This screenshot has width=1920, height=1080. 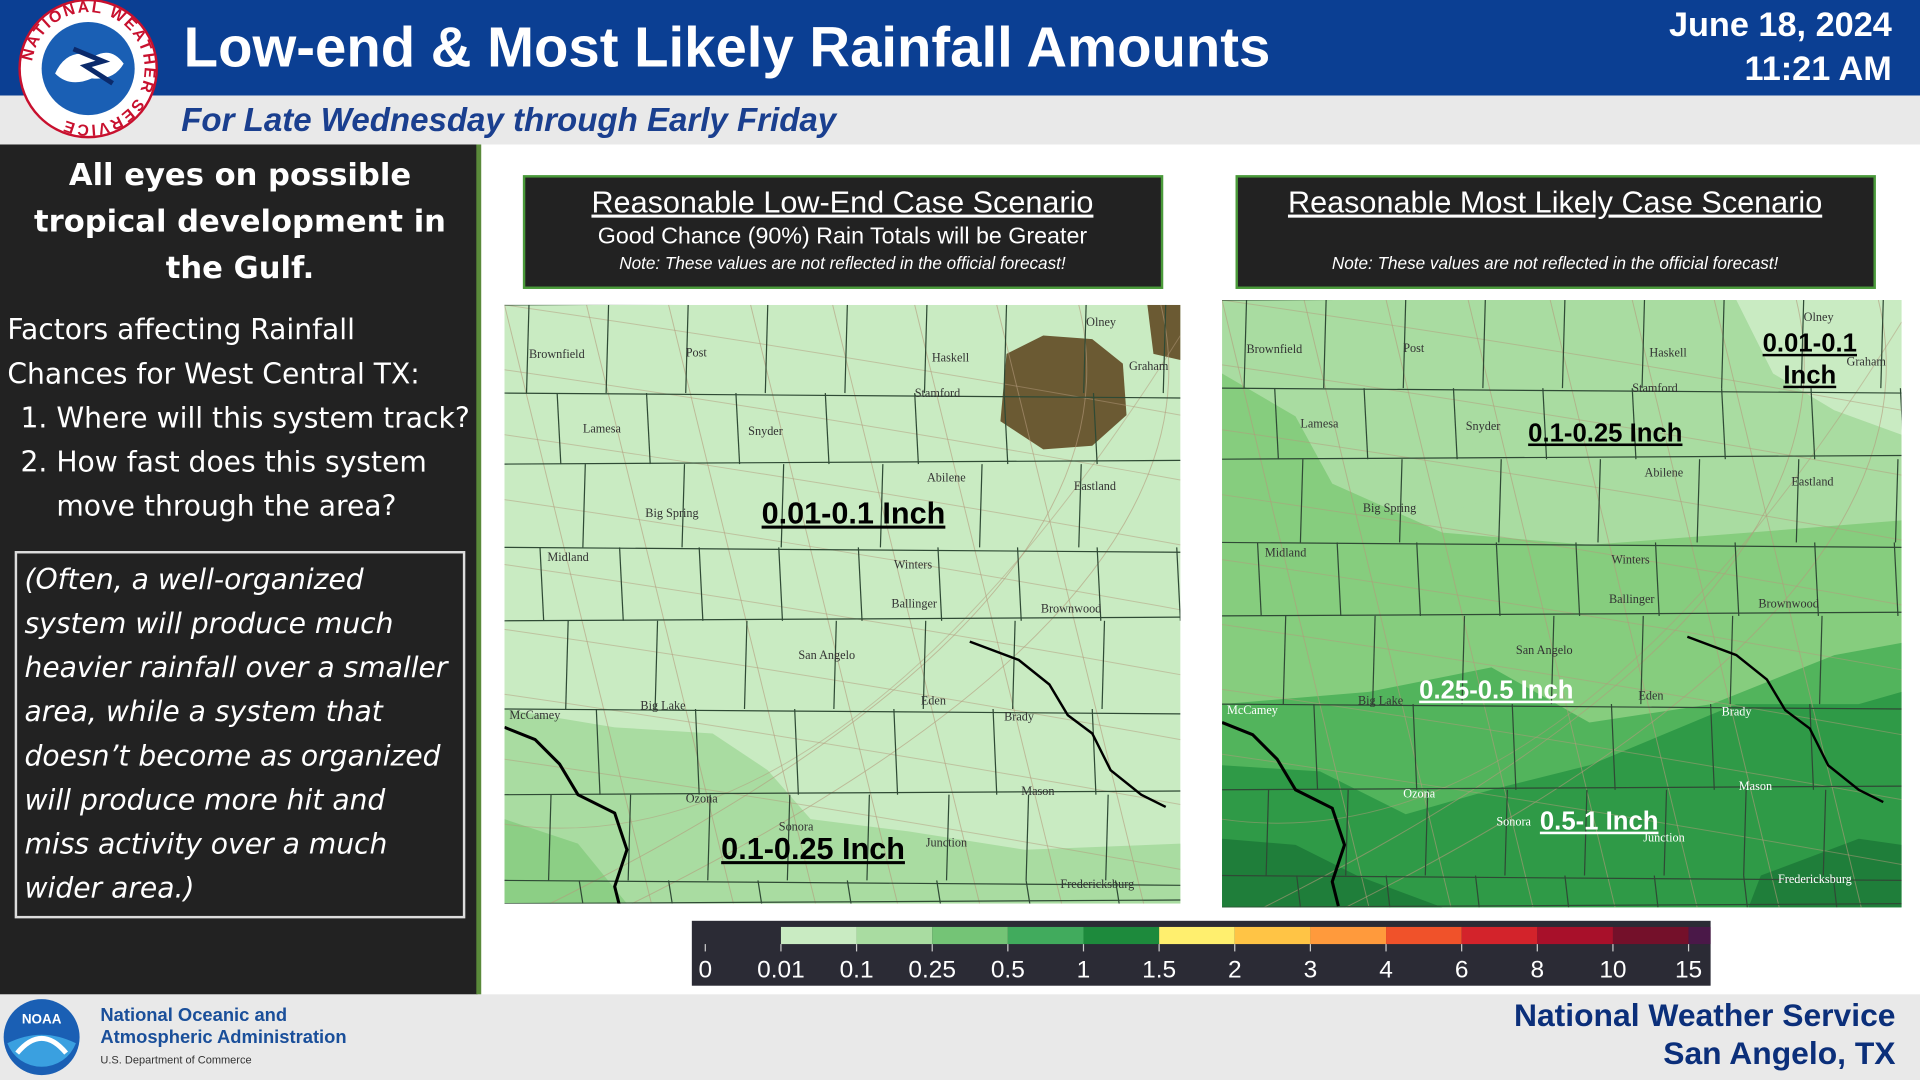 I want to click on legend-label: 2, so click(x=1235, y=969).